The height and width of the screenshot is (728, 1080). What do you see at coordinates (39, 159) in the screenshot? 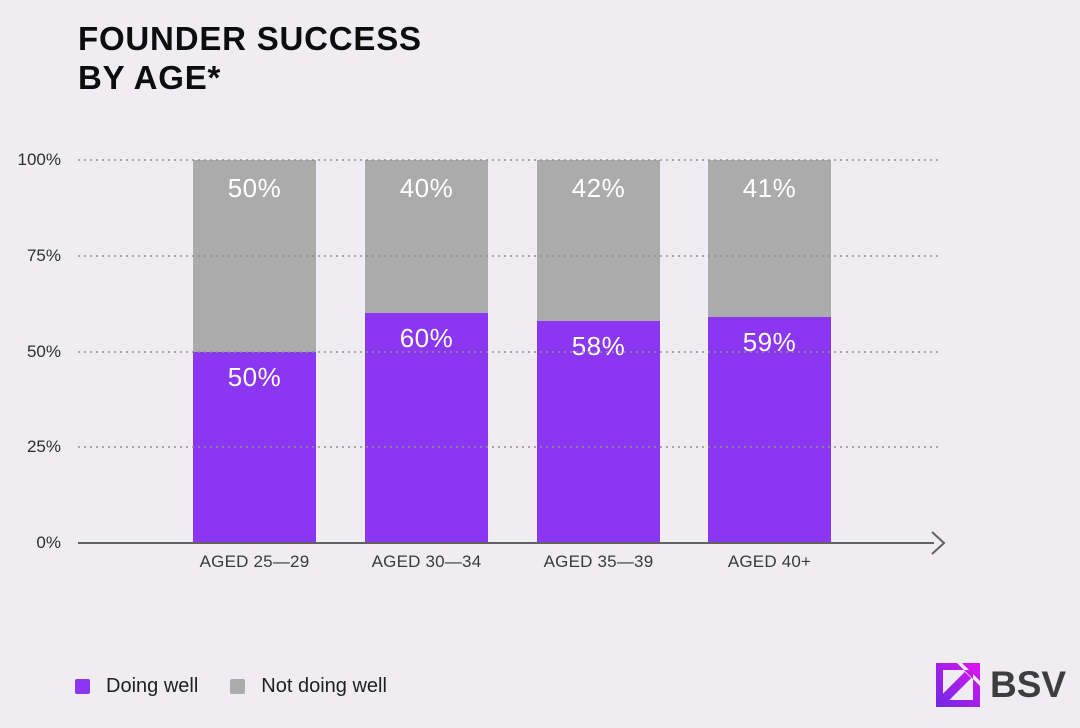
I see `y-tick-label-100: 100%` at bounding box center [39, 159].